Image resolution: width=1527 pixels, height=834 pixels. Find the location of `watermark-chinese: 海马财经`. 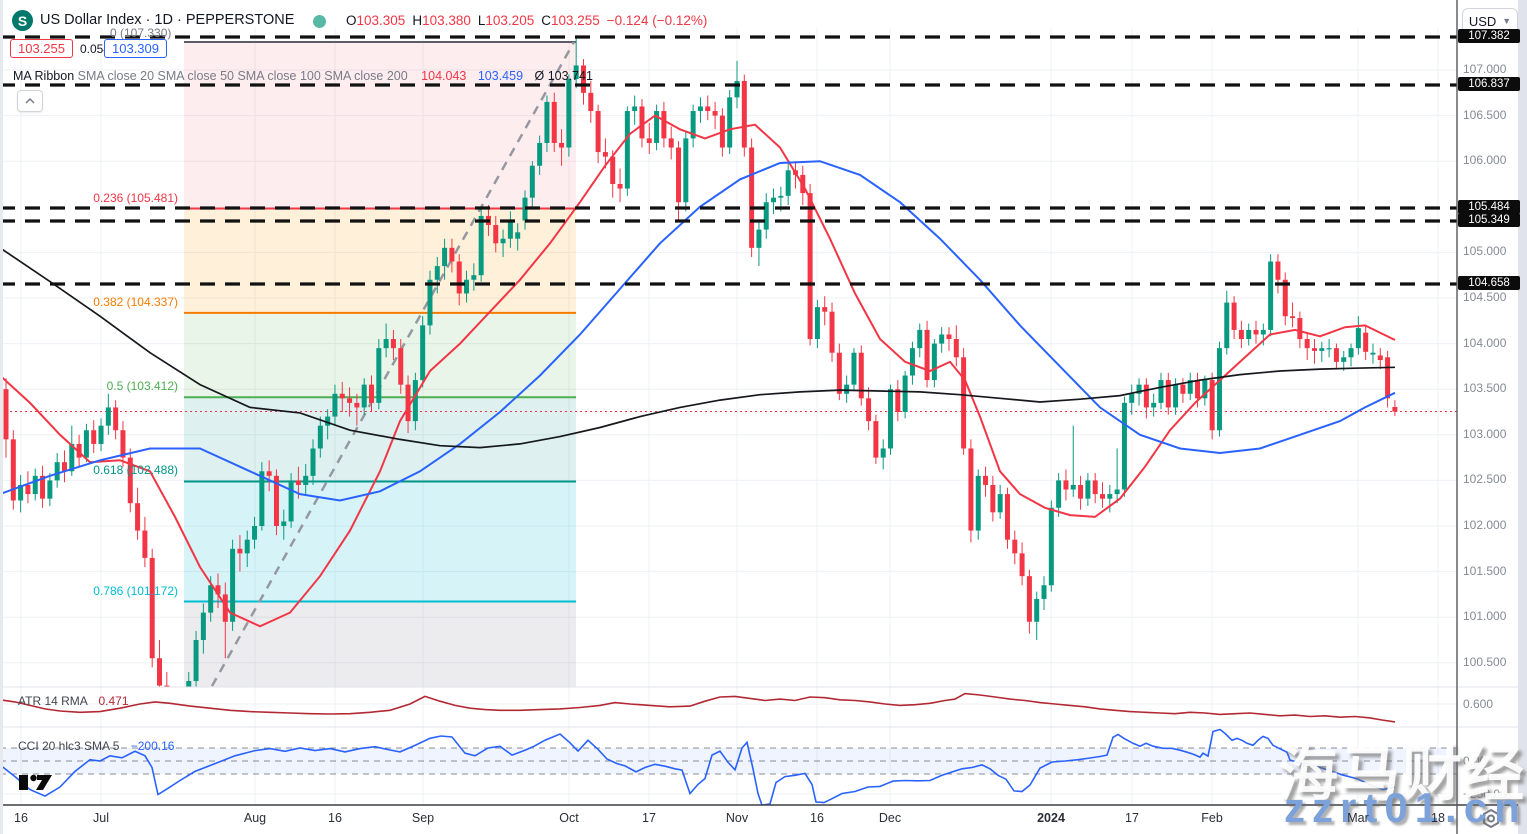

watermark-chinese: 海马财经 is located at coordinates (1402, 774).